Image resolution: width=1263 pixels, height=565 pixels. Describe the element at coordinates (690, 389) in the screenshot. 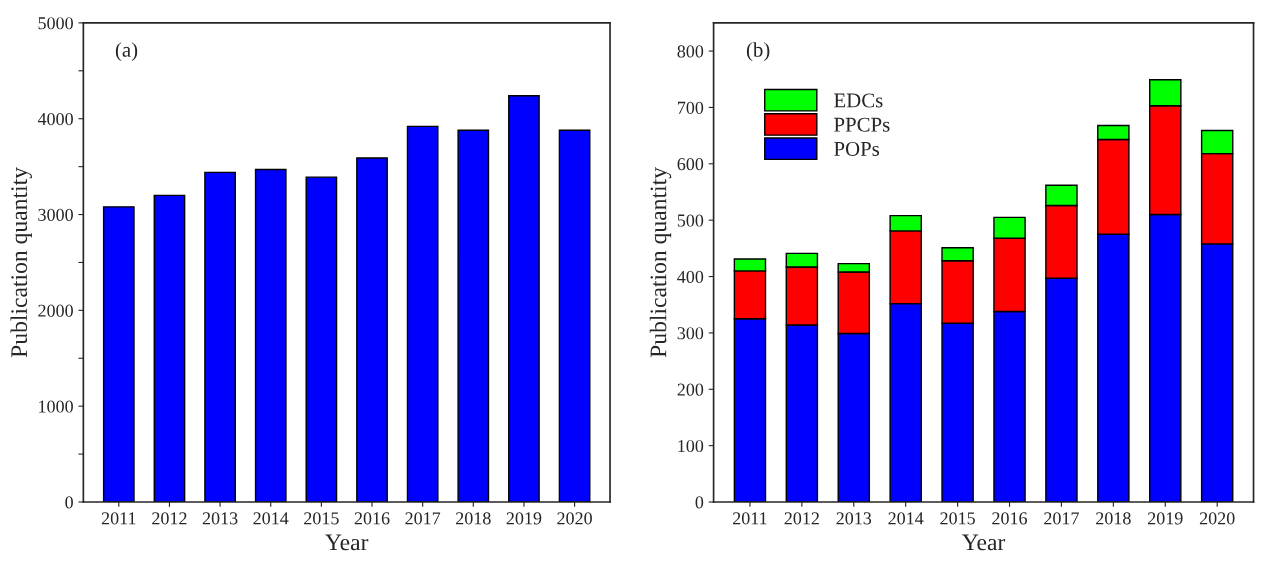

I see `y-tick-label: 200` at that location.